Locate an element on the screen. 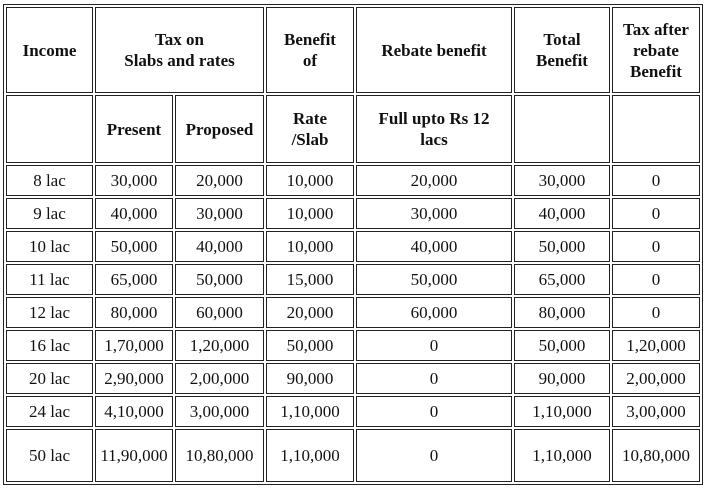 Image resolution: width=720 pixels, height=489 pixels. subheader-cell: Present is located at coordinates (134, 129).